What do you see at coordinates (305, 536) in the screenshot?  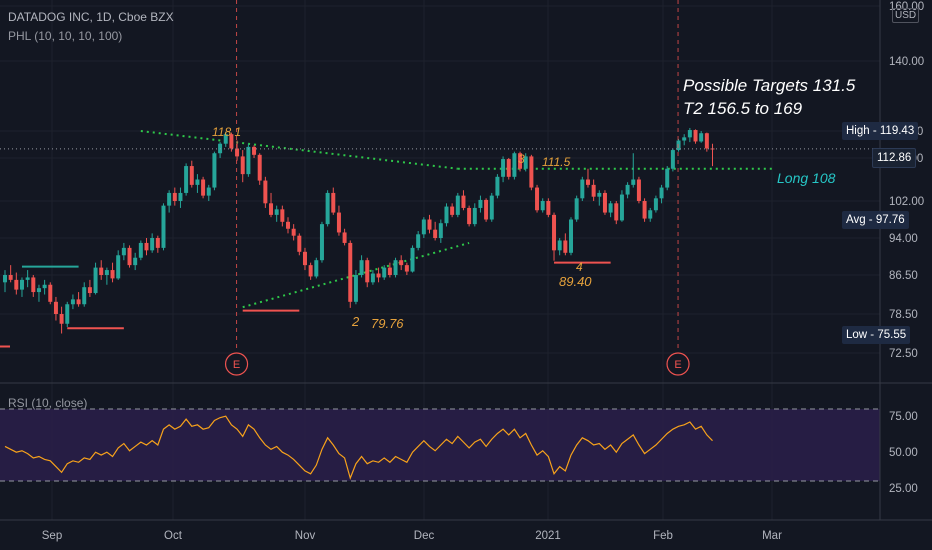 I see `time-tick-label: Nov` at bounding box center [305, 536].